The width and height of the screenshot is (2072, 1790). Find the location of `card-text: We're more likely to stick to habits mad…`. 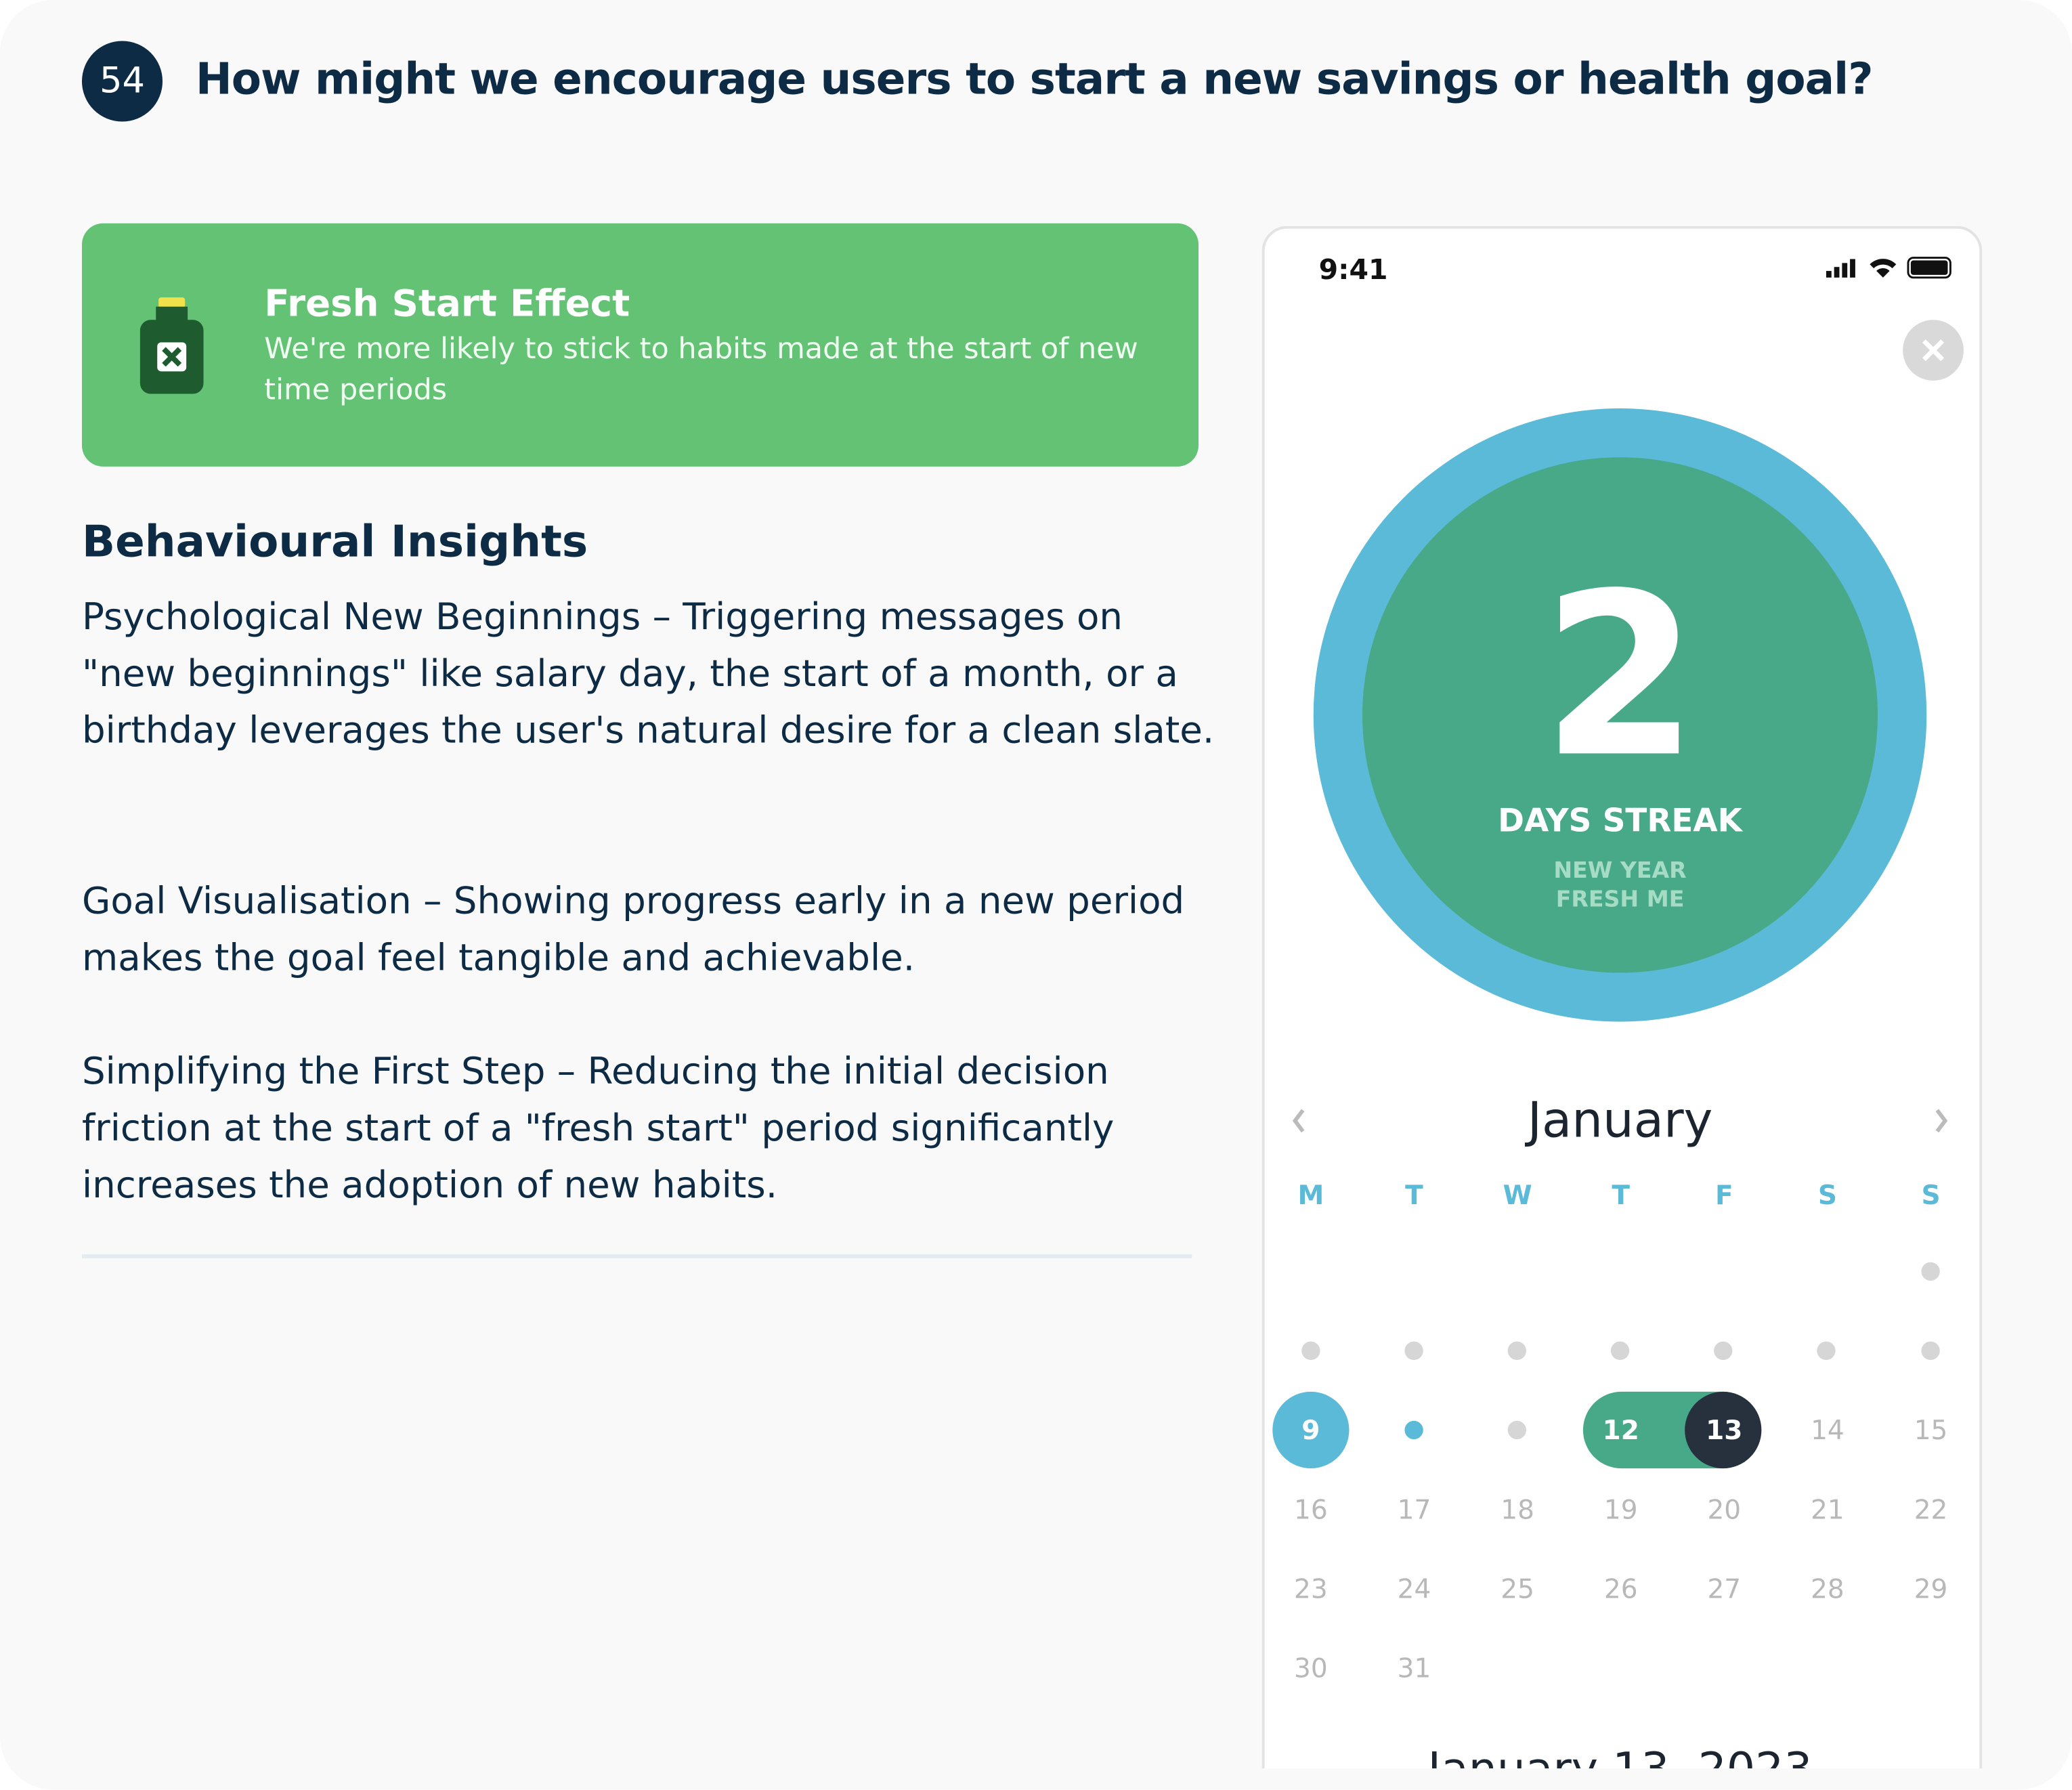

card-text: We're more likely to stick to habits mad… is located at coordinates (701, 370).